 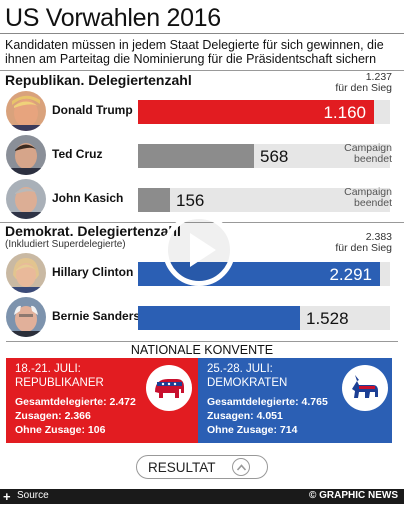 I want to click on candidate-name: Ted Cruz, so click(x=77, y=154).